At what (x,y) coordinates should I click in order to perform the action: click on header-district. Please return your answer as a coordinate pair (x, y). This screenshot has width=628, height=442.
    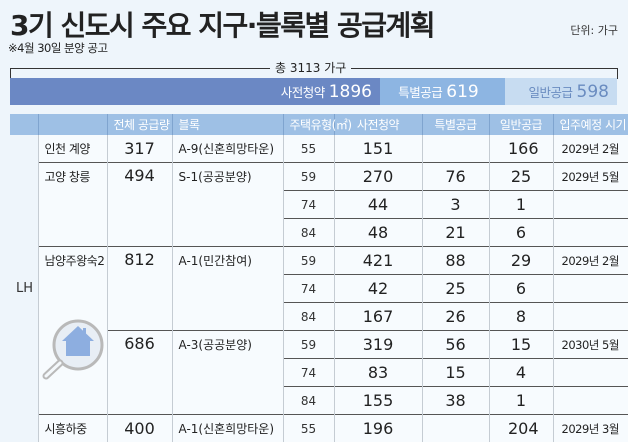
    Looking at the image, I should click on (72, 124).